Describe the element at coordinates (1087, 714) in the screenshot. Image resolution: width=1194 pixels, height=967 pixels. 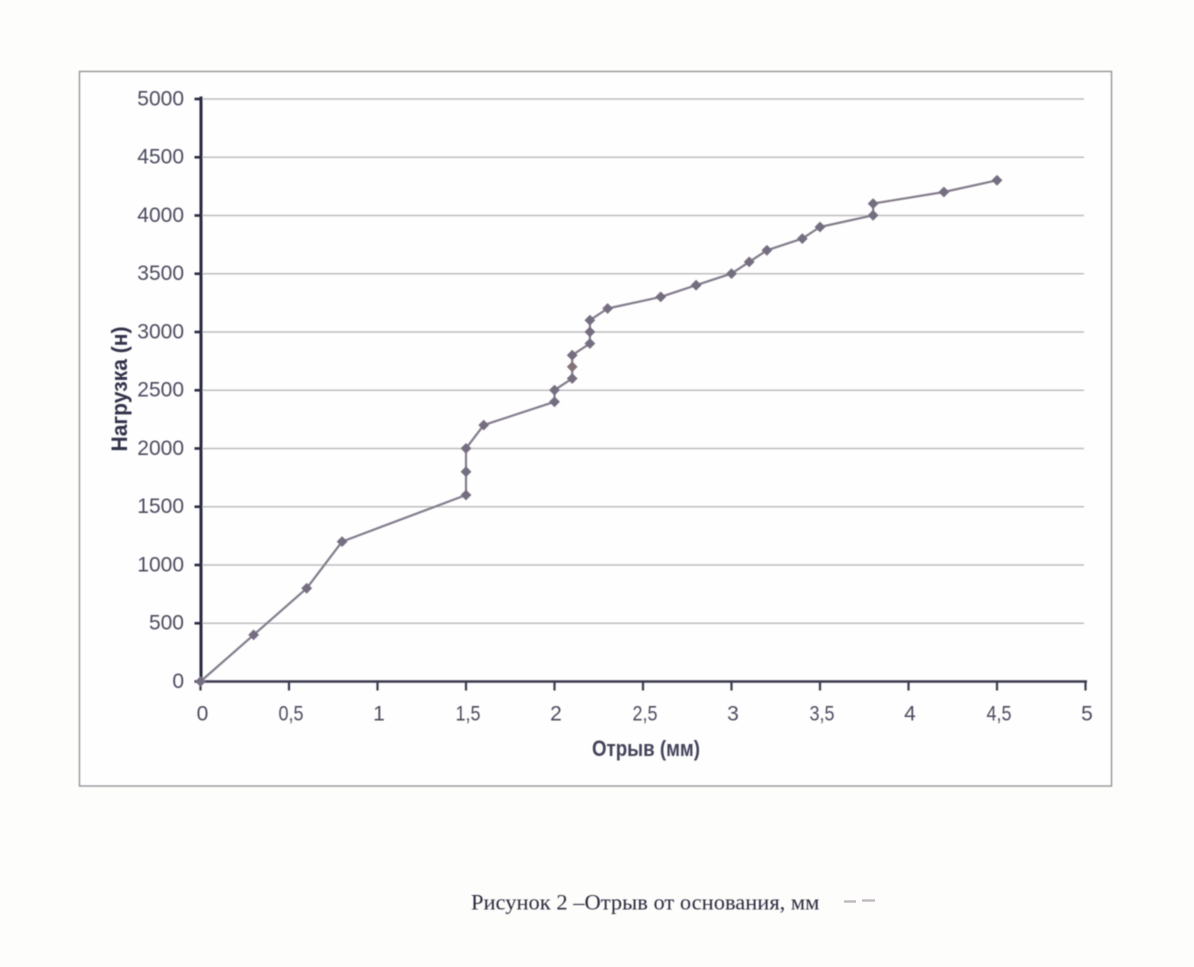
I see `svg-text: 5` at that location.